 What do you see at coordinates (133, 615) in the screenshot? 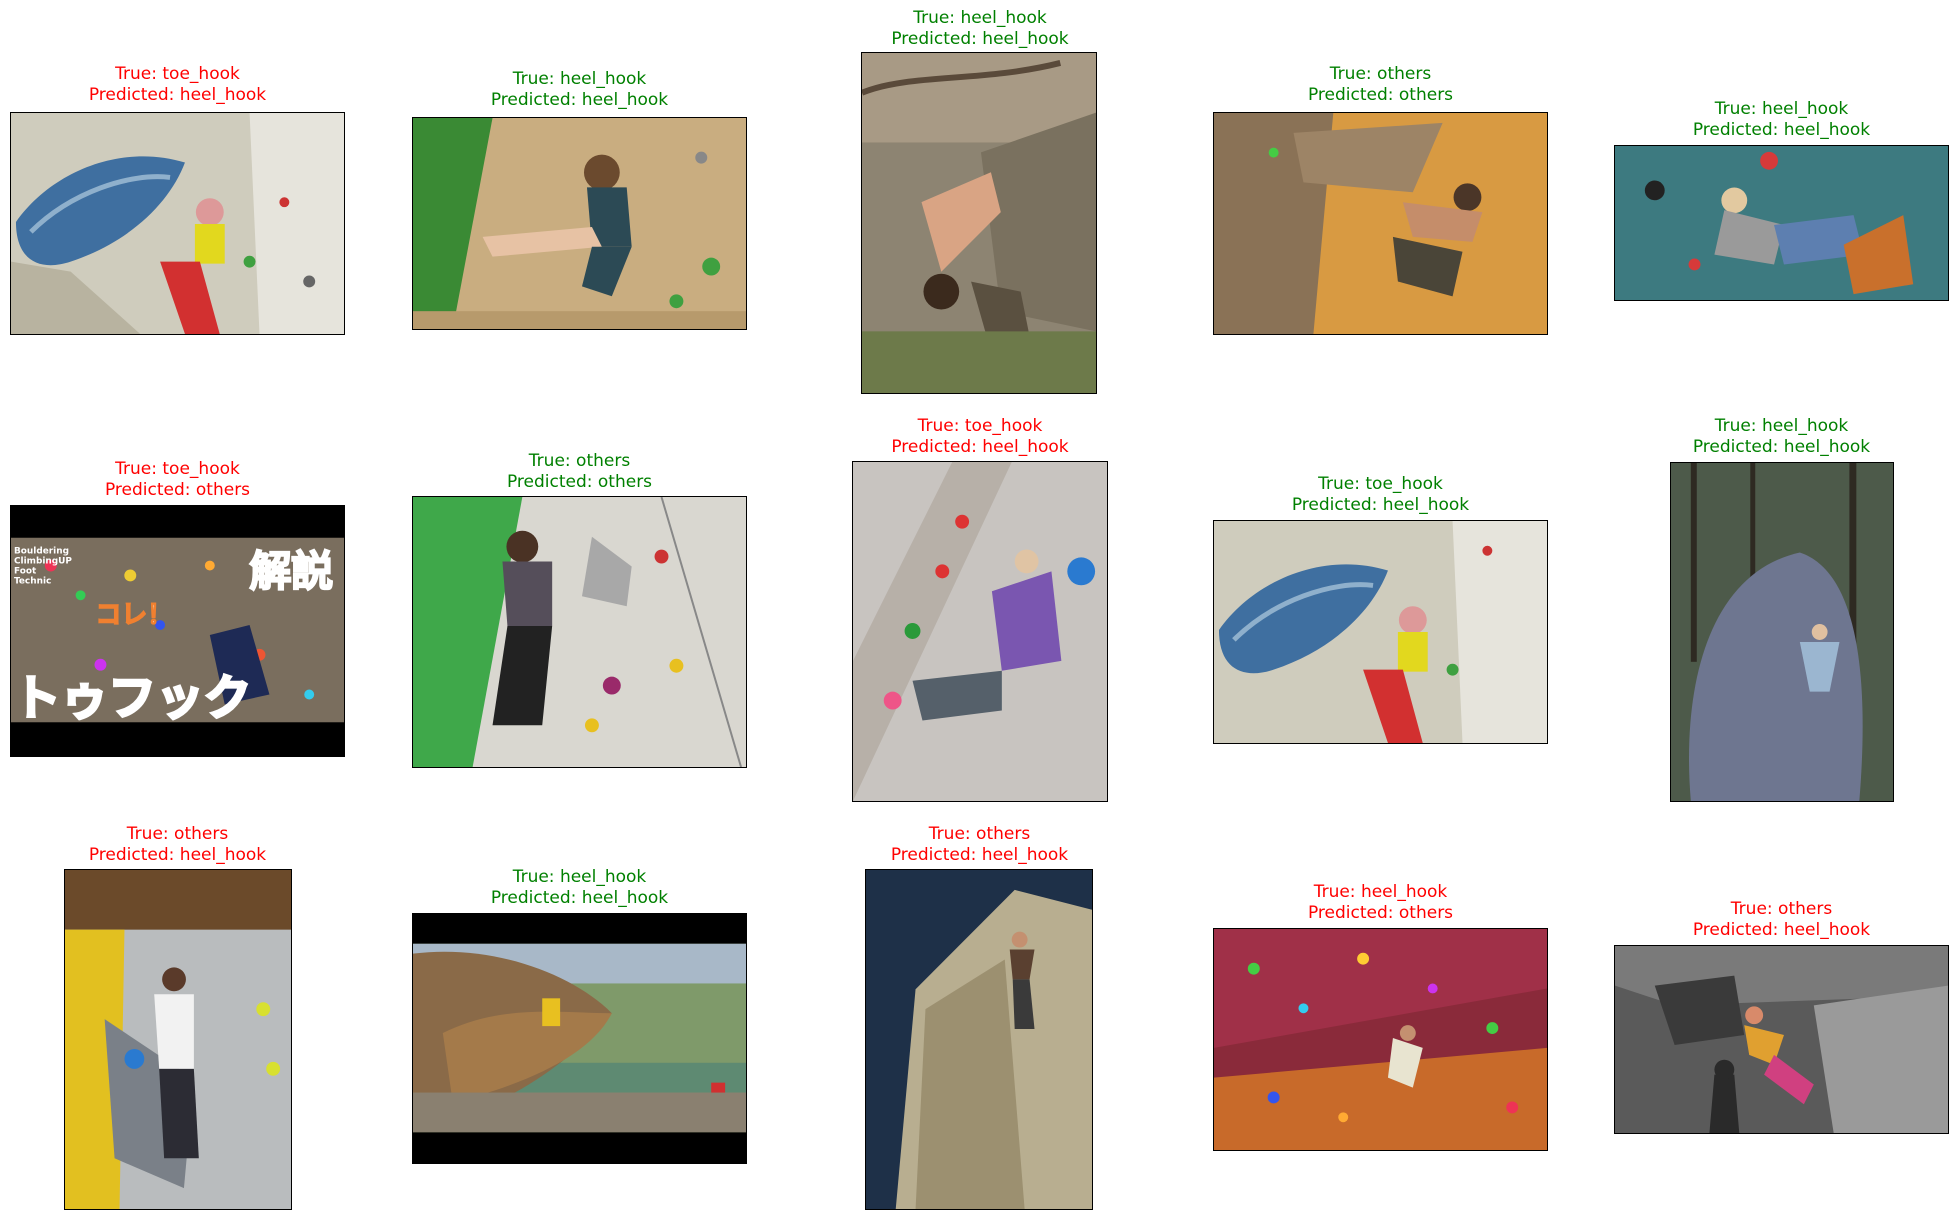
I see `thumb-callout-text: コレ！` at bounding box center [133, 615].